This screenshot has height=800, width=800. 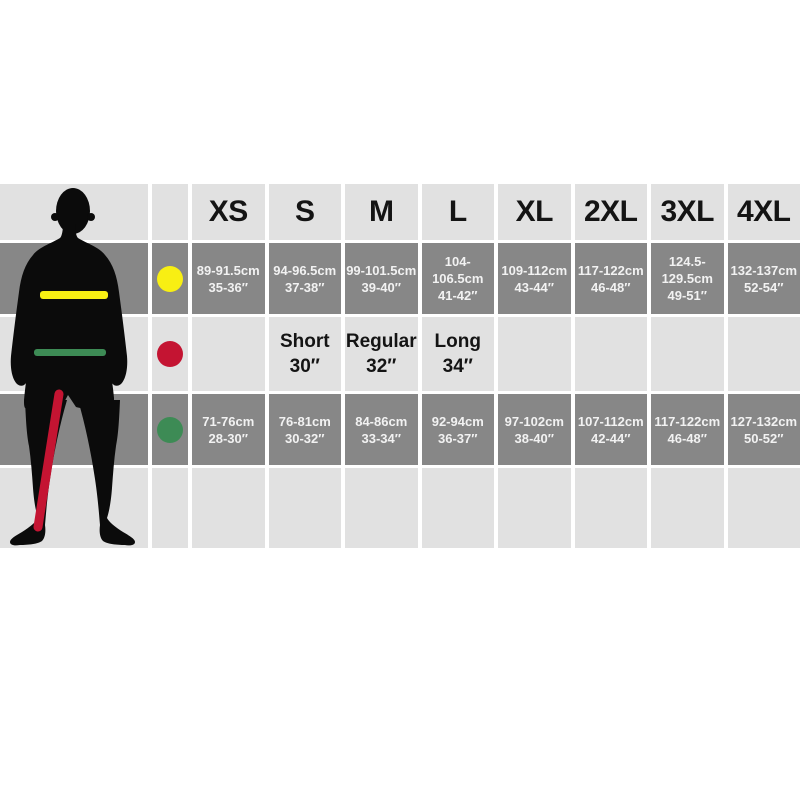 I want to click on measurement-inches: 32″, so click(x=381, y=366).